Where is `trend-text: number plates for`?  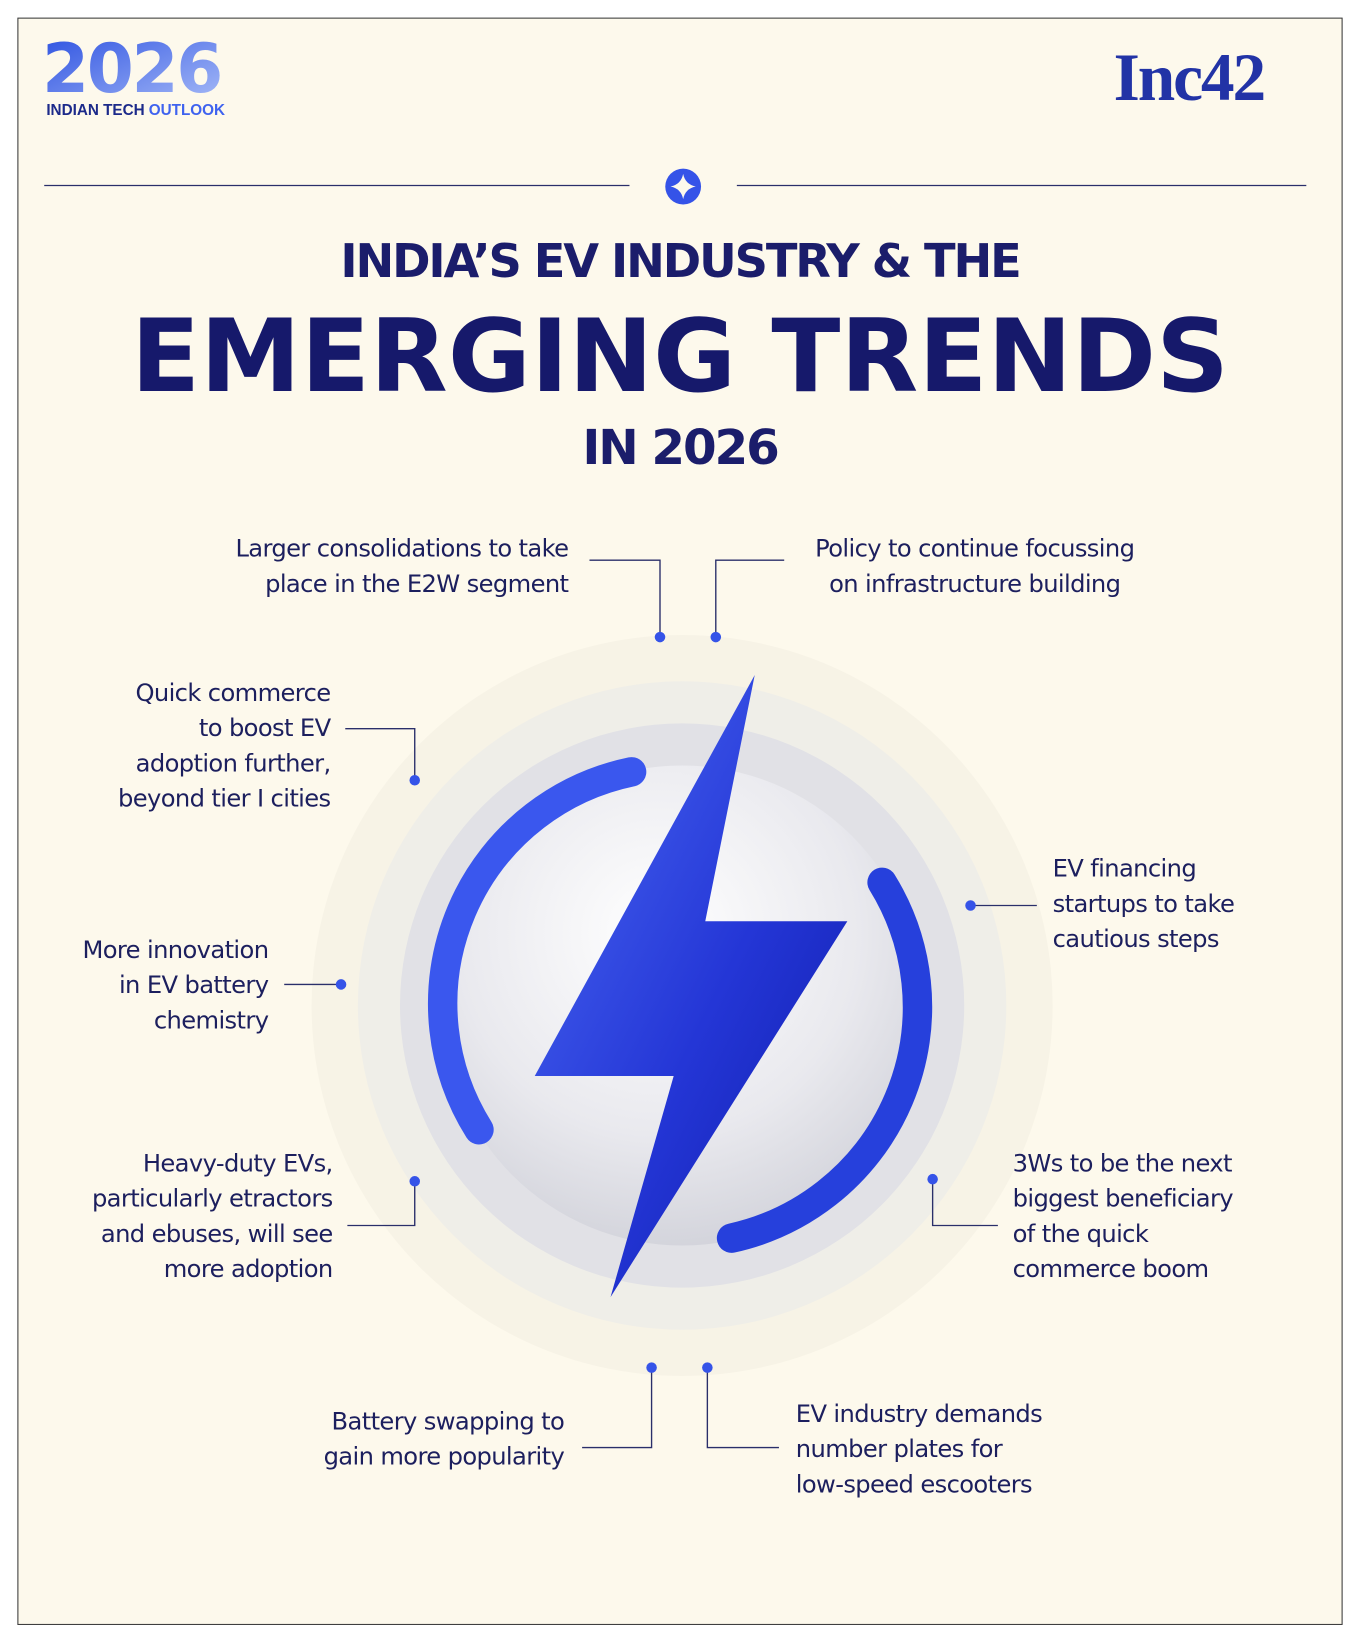 trend-text: number plates for is located at coordinates (899, 1449).